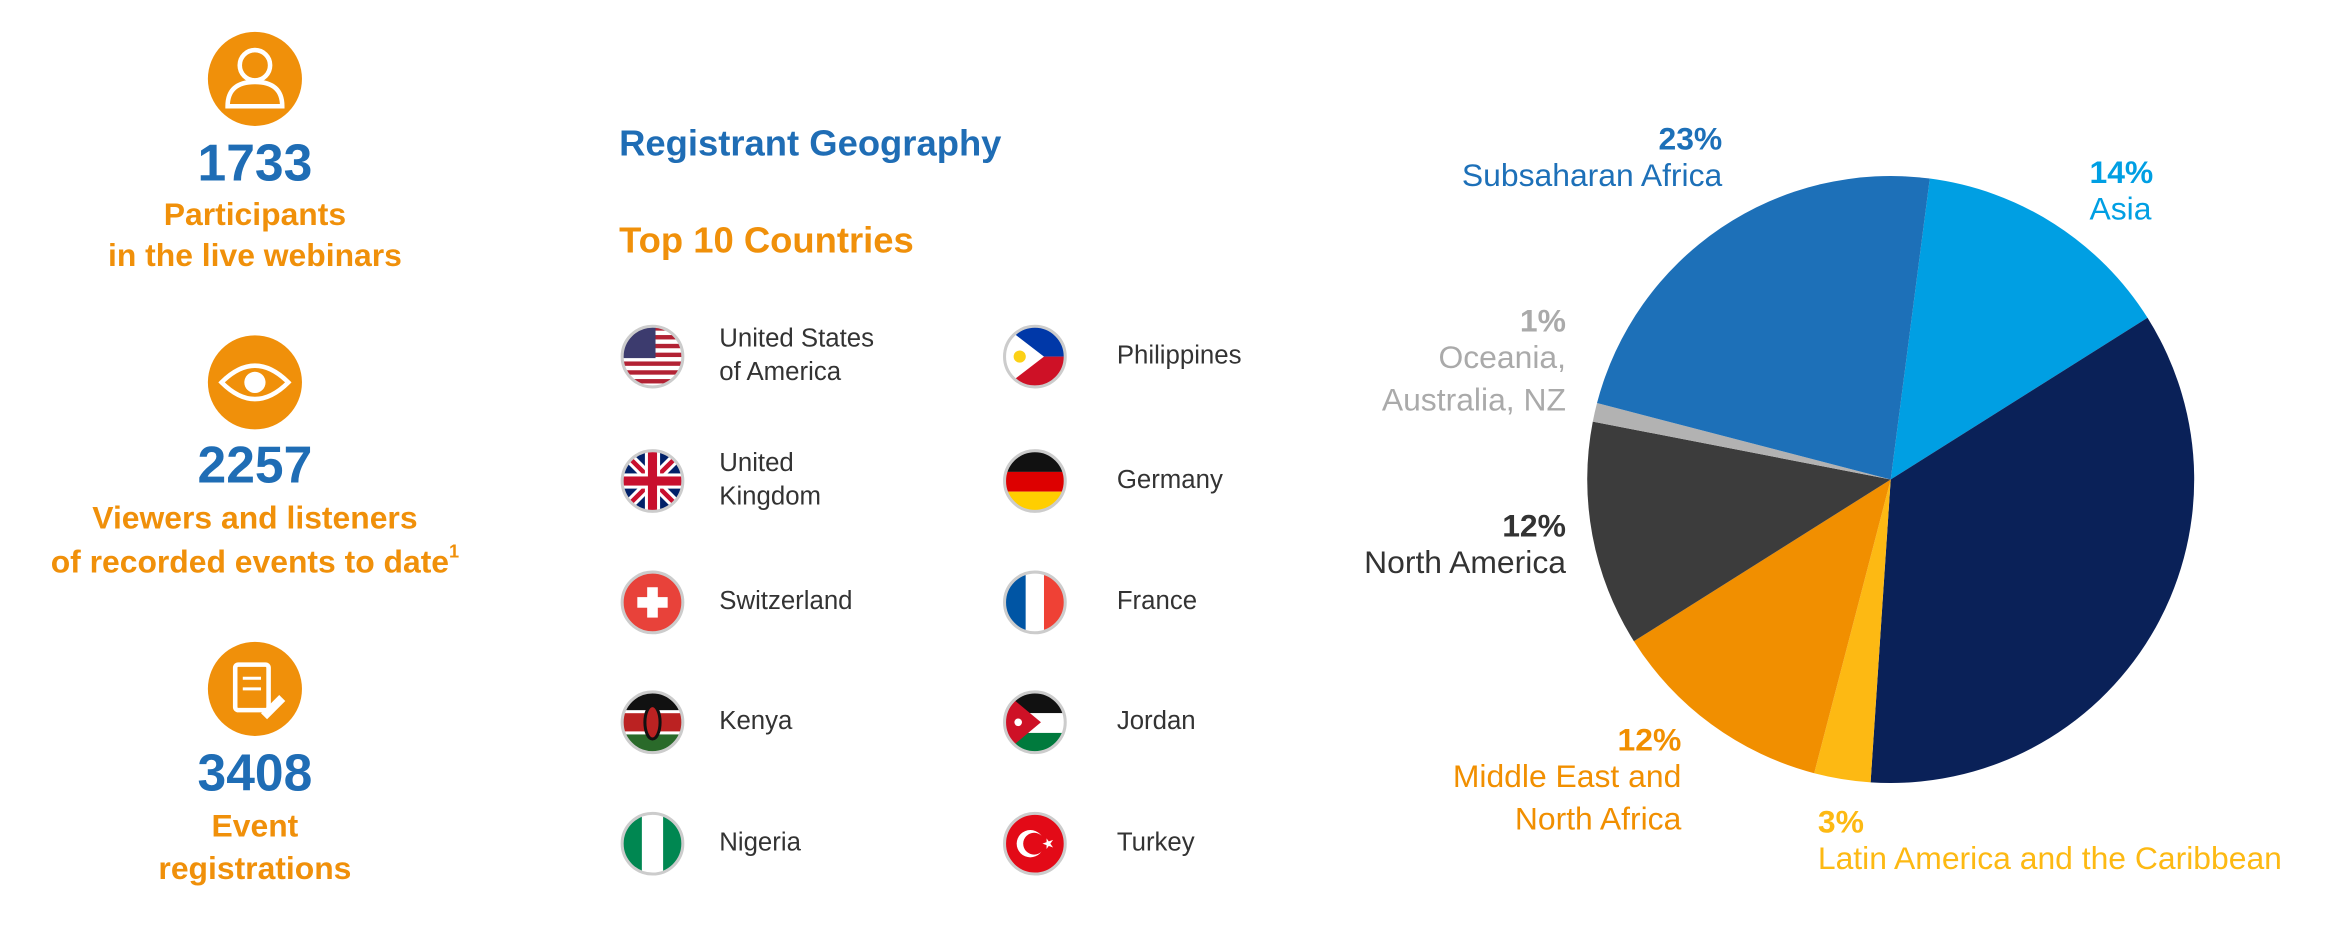 The width and height of the screenshot is (2352, 932). Describe the element at coordinates (785, 601) in the screenshot. I see `country-name: Switzerland` at that location.